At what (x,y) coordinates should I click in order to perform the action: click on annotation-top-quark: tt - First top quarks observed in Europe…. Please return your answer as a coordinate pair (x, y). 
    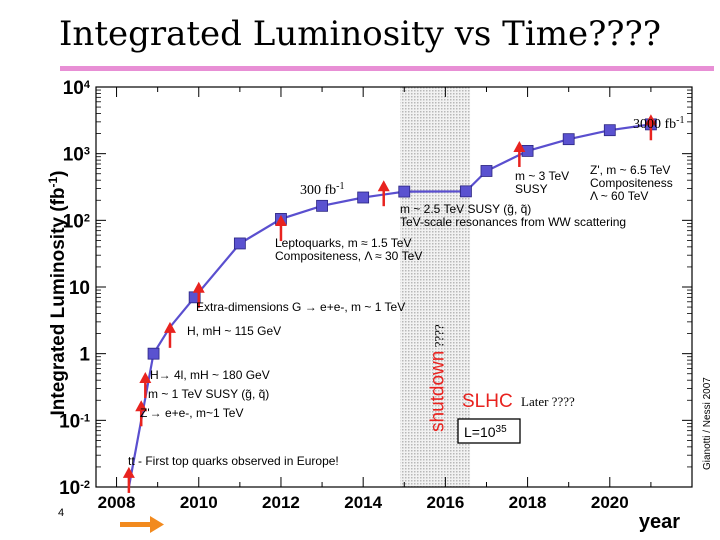
    Looking at the image, I should click on (233, 461).